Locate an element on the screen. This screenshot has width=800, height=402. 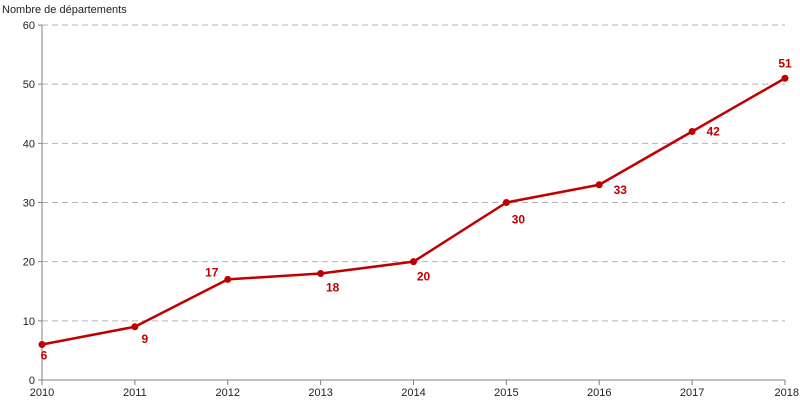
y-tick-label: 30 is located at coordinates (29, 204).